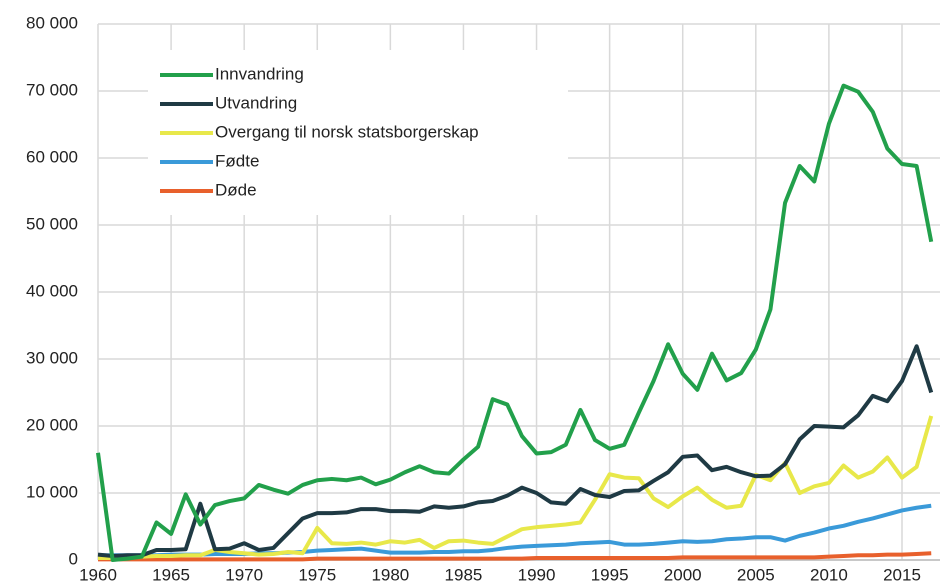  Describe the element at coordinates (73, 558) in the screenshot. I see `y-tick-label: 0` at that location.